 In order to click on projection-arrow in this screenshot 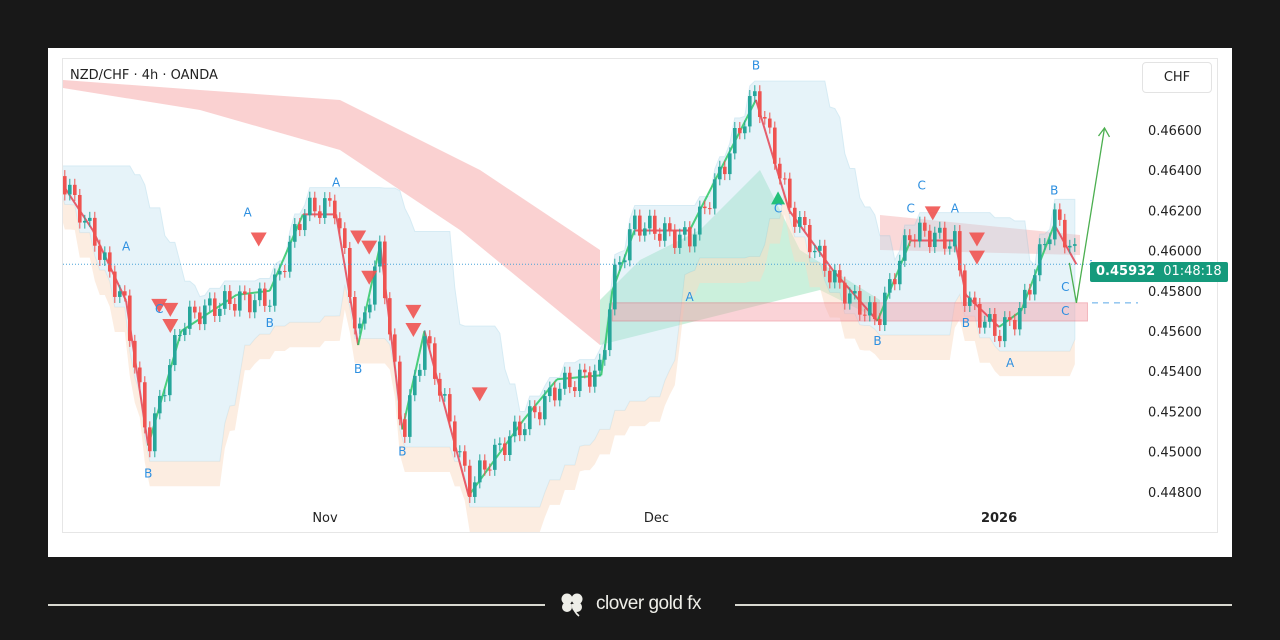, I will do `click(1087, 215)`.